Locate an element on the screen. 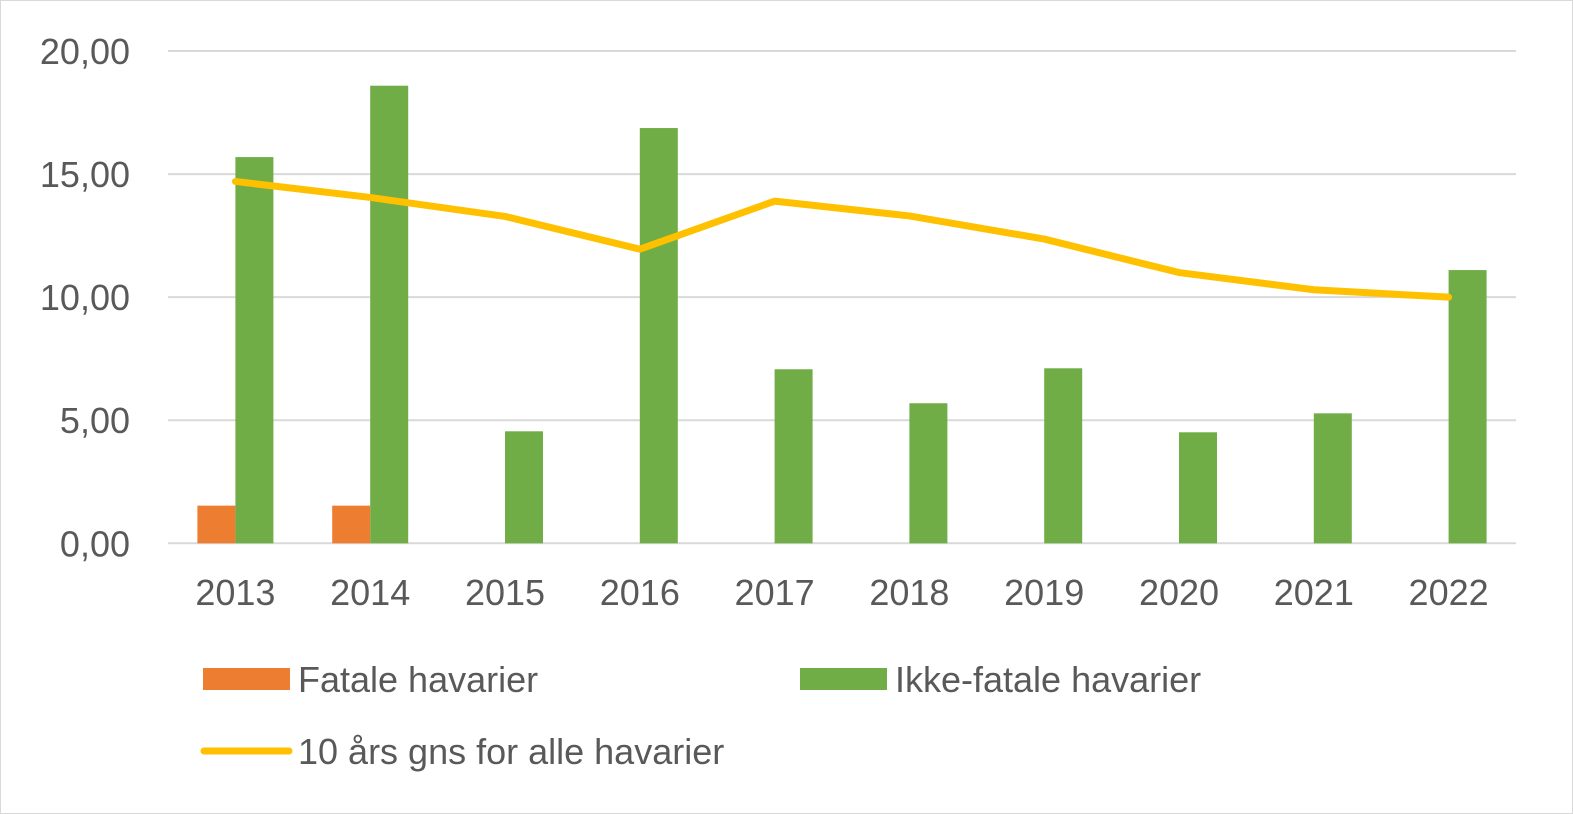 This screenshot has height=814, width=1573. line-10-year-average is located at coordinates (842, 239).